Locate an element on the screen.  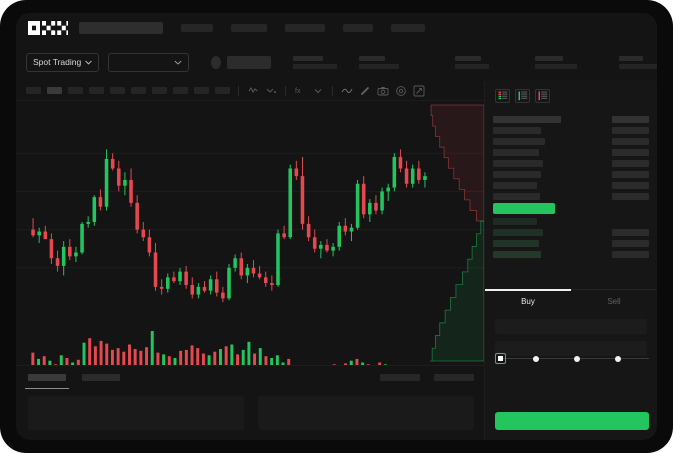
fullscreen-icon is located at coordinates (419, 91).